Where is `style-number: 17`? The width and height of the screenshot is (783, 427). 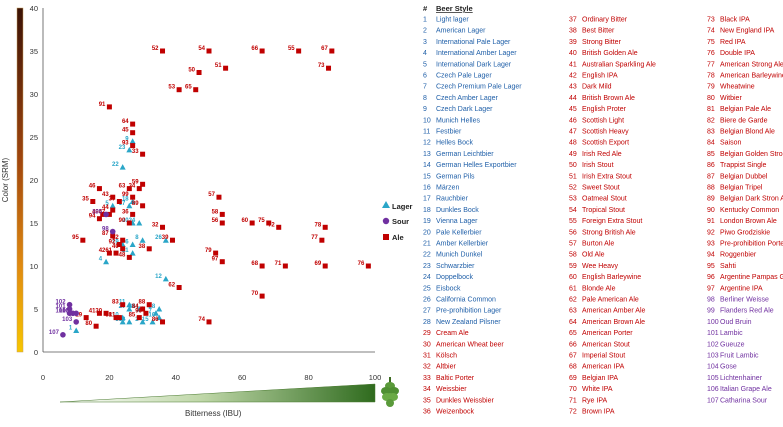
style-number: 17 is located at coordinates (427, 199).